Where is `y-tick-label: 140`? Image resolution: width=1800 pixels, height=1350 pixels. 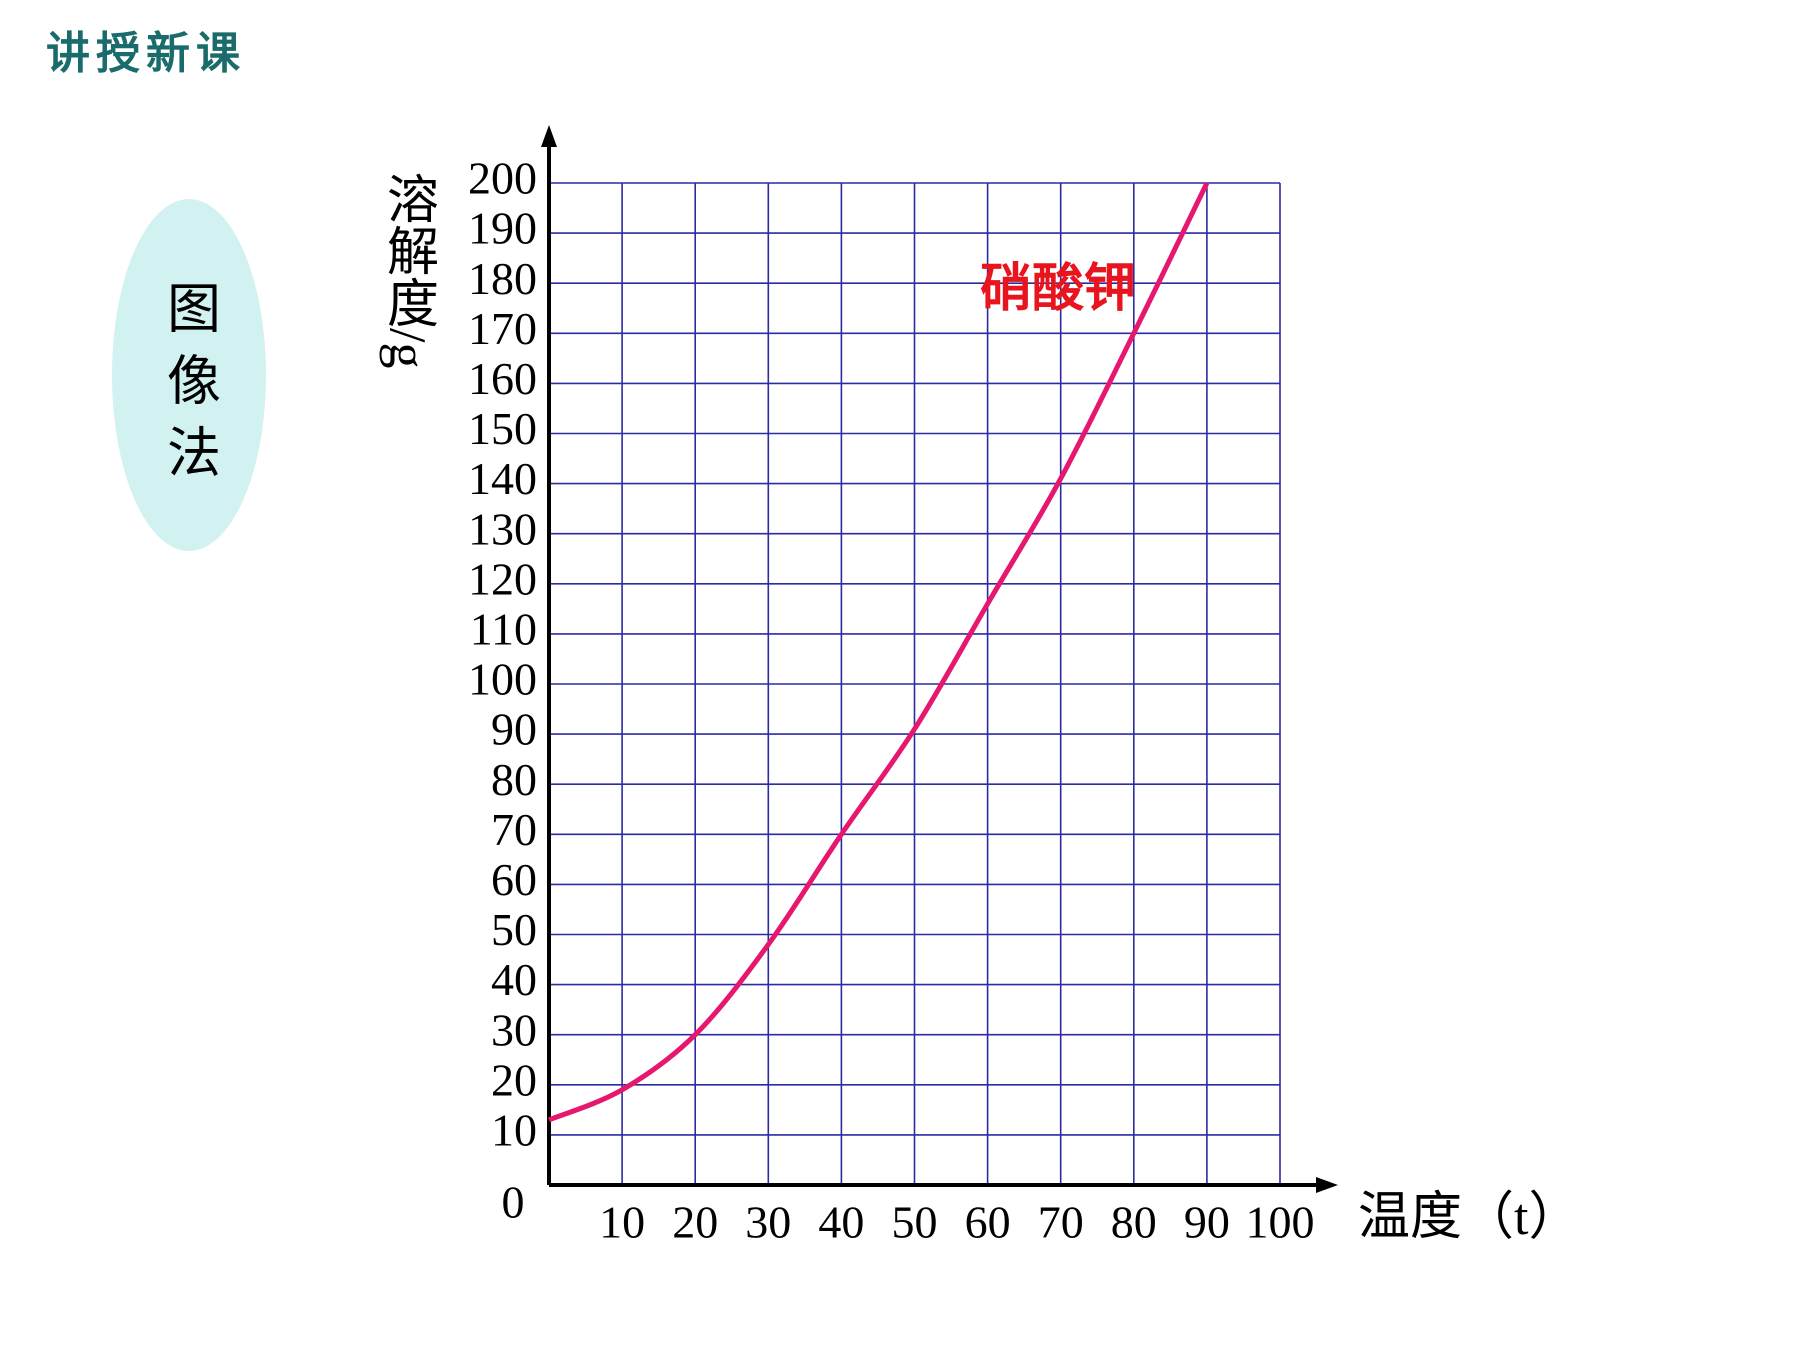
y-tick-label: 140 is located at coordinates (502, 478).